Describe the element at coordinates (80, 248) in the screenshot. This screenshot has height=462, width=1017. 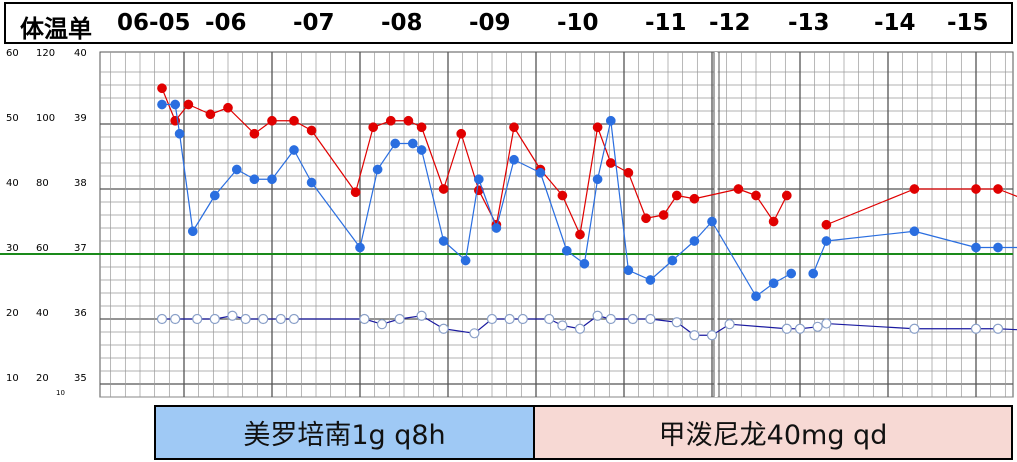
I see `y-tick-label: 37` at that location.